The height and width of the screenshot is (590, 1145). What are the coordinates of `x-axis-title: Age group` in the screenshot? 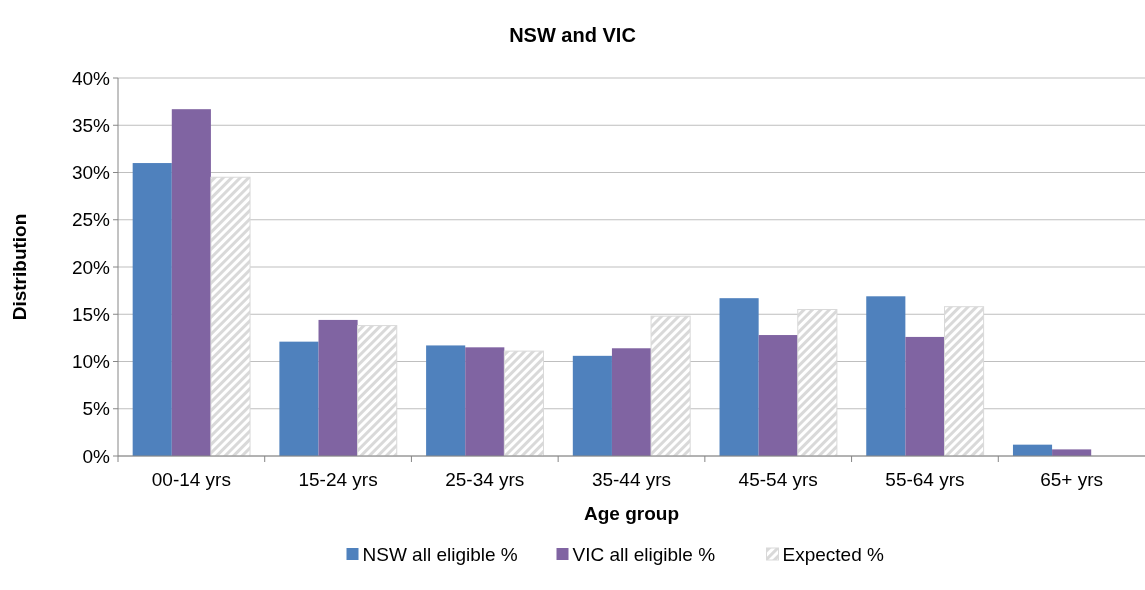 It's located at (631, 513).